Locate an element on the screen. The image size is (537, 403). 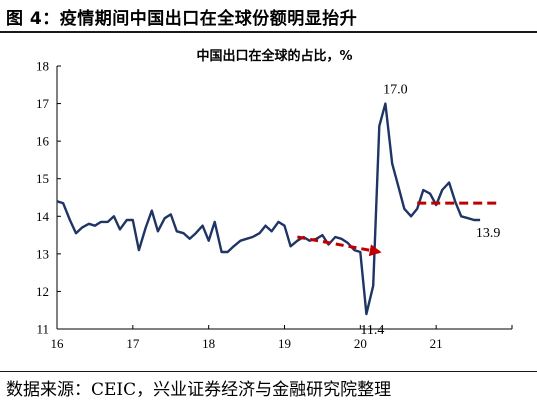
x-tick-label: 20 is located at coordinates (360, 343).